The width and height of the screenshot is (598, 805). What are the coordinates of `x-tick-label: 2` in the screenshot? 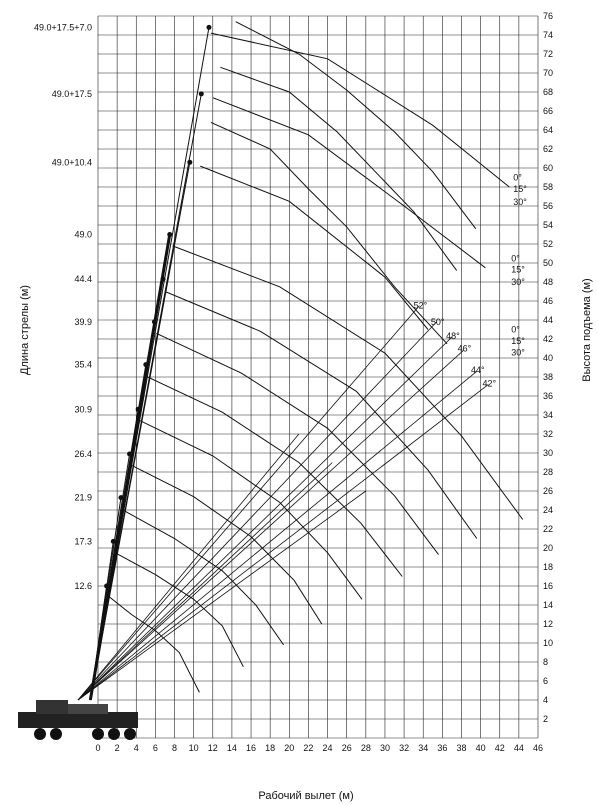 It's located at (117, 748).